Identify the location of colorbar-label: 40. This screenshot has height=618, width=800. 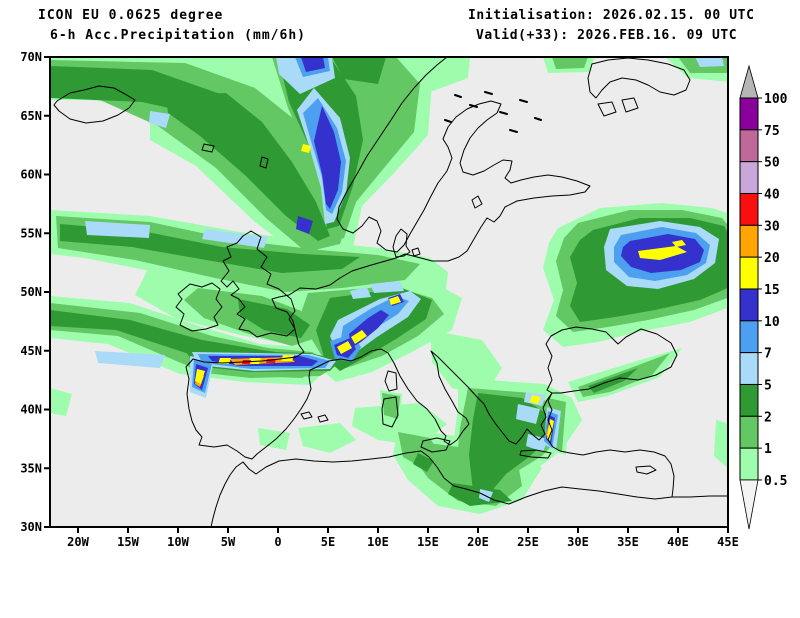
(772, 194).